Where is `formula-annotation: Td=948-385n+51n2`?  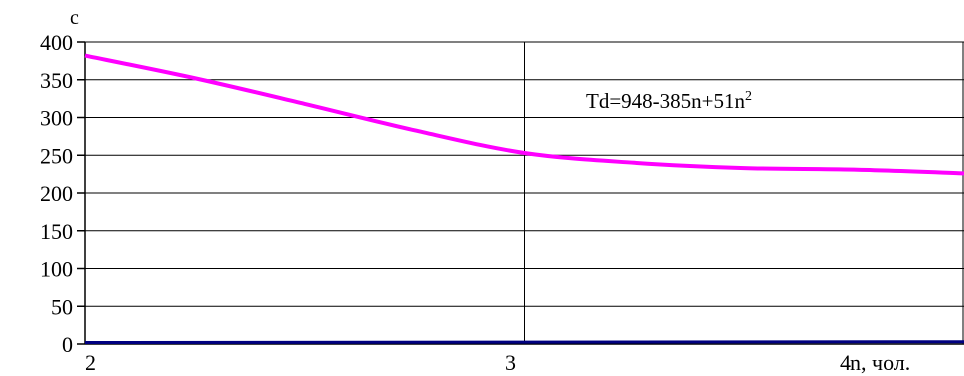
formula-annotation: Td=948-385n+51n2 is located at coordinates (669, 101).